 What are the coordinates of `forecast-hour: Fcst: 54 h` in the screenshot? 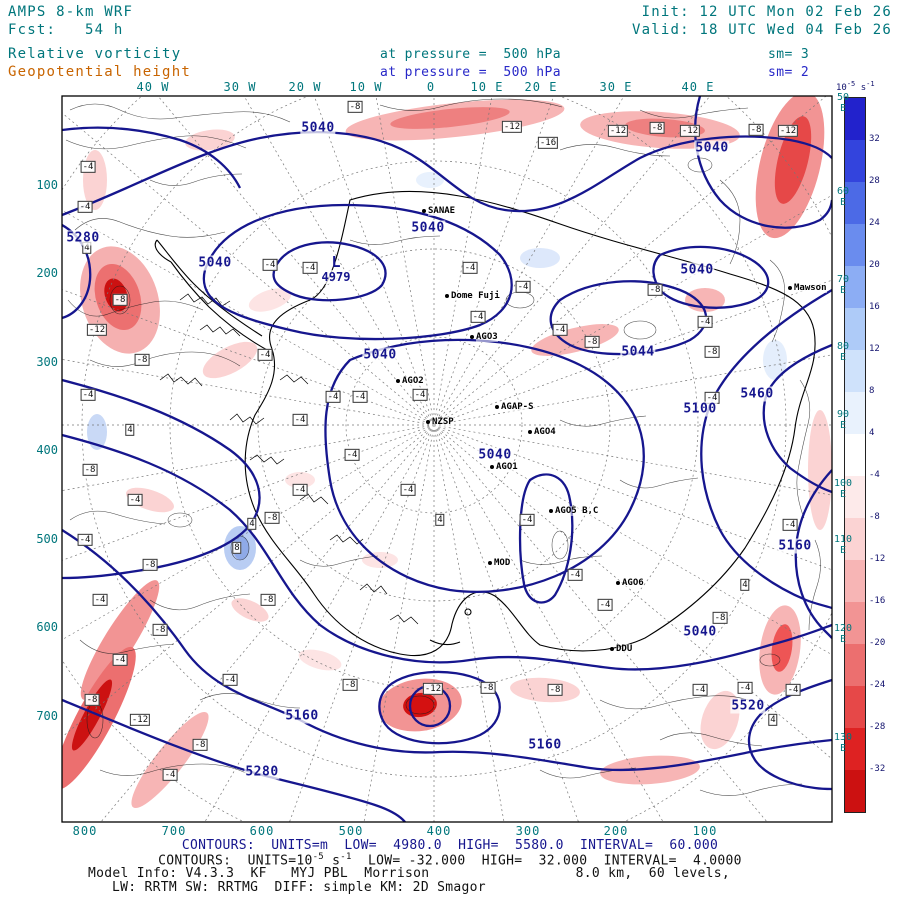 It's located at (66, 30).